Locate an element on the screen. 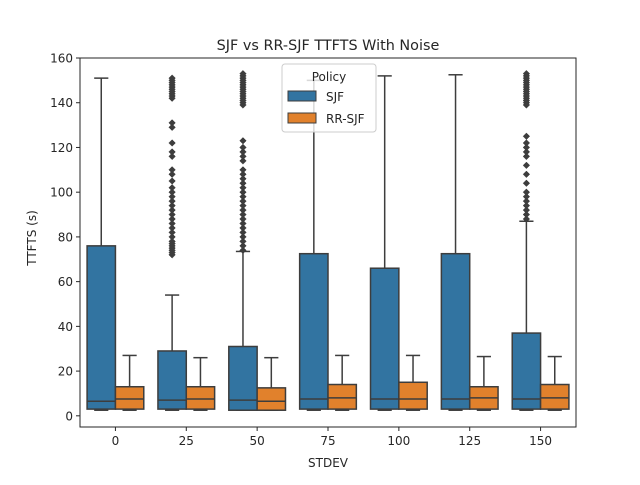 The image size is (640, 485). y-tick-label: 80 is located at coordinates (65, 237).